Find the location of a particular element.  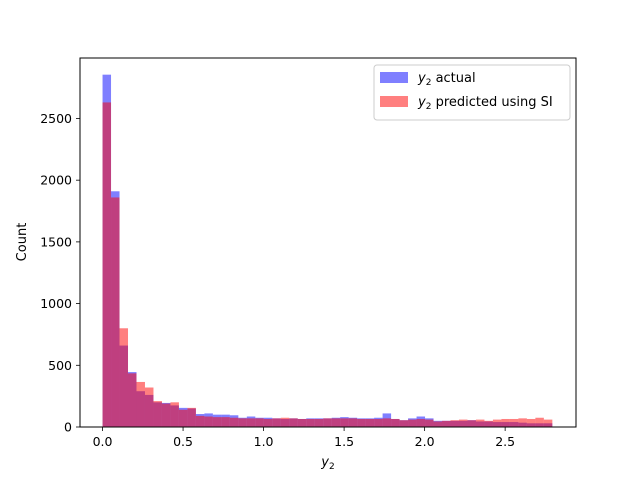

x-tick-label: 1.5 is located at coordinates (344, 441).